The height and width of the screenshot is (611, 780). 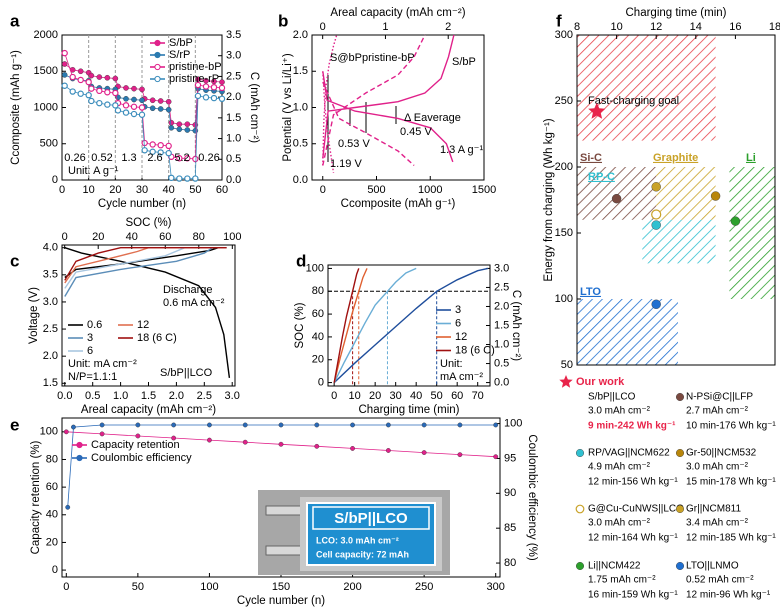 What do you see at coordinates (510, 458) in the screenshot?
I see `y2-tick-label: 95` at bounding box center [510, 458].